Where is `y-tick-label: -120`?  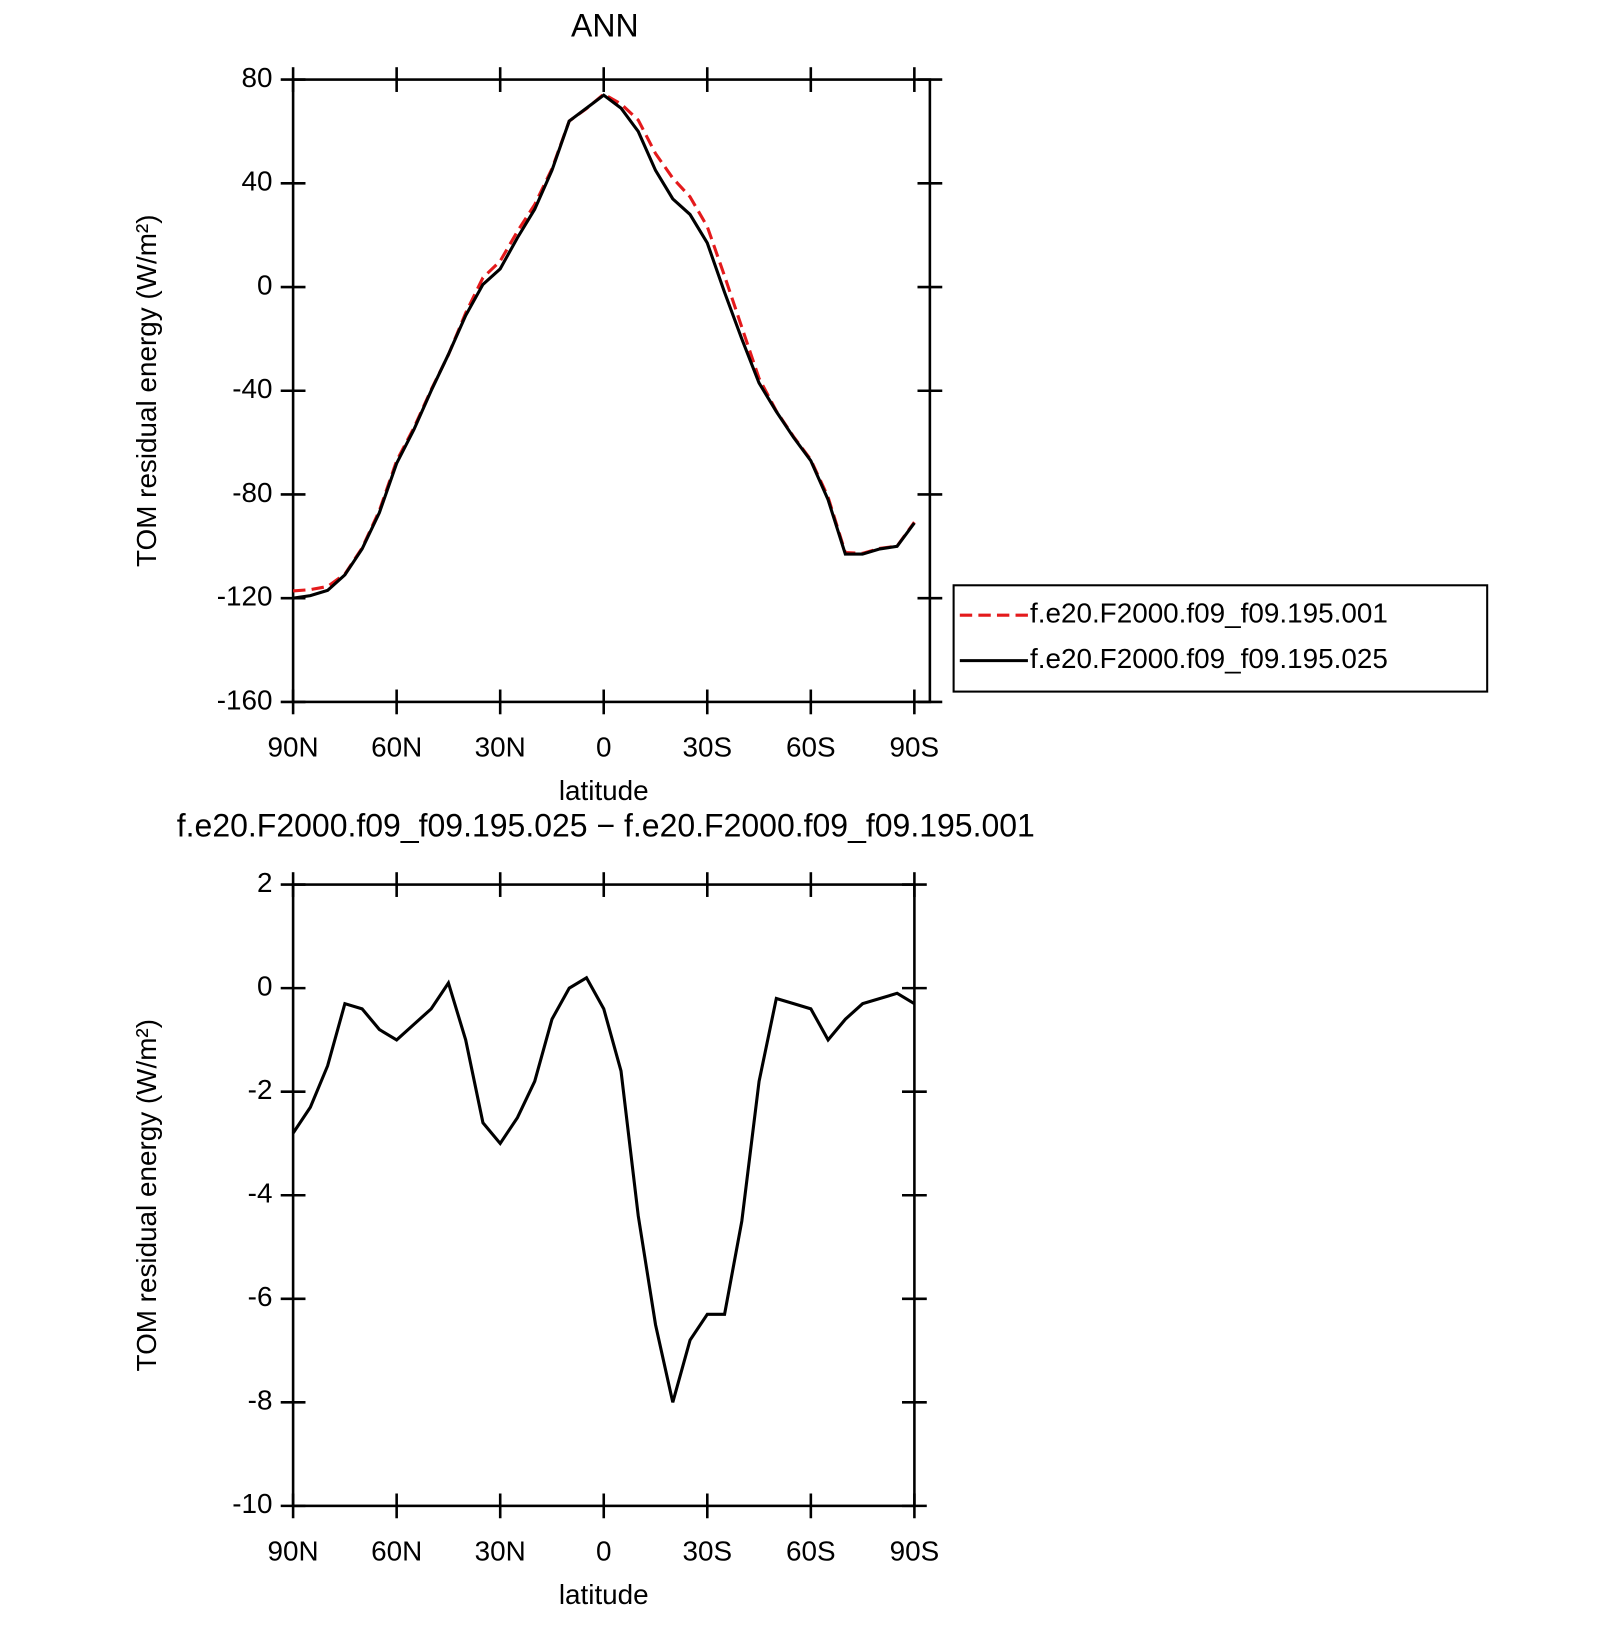 y-tick-label: -120 is located at coordinates (245, 596).